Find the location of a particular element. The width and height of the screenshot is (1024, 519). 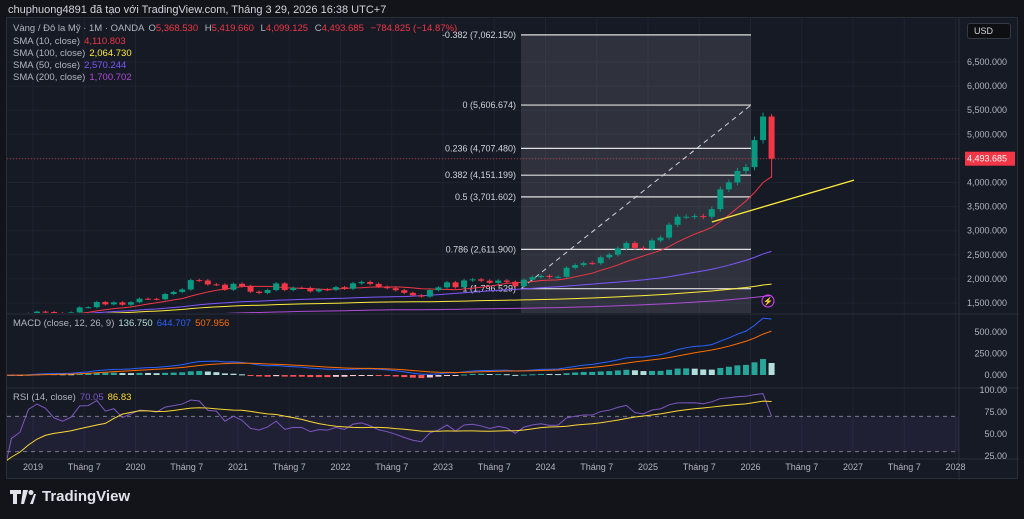

time-axis-label: 2022 is located at coordinates (340, 467).